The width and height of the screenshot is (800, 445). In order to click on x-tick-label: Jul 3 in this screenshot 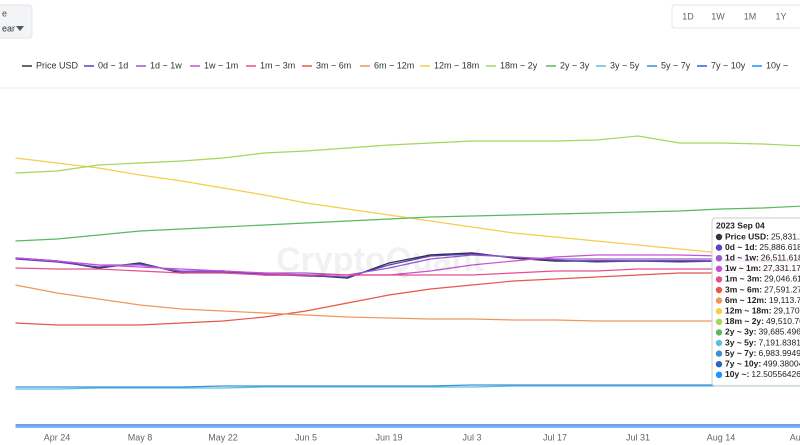, I will do `click(471, 437)`.